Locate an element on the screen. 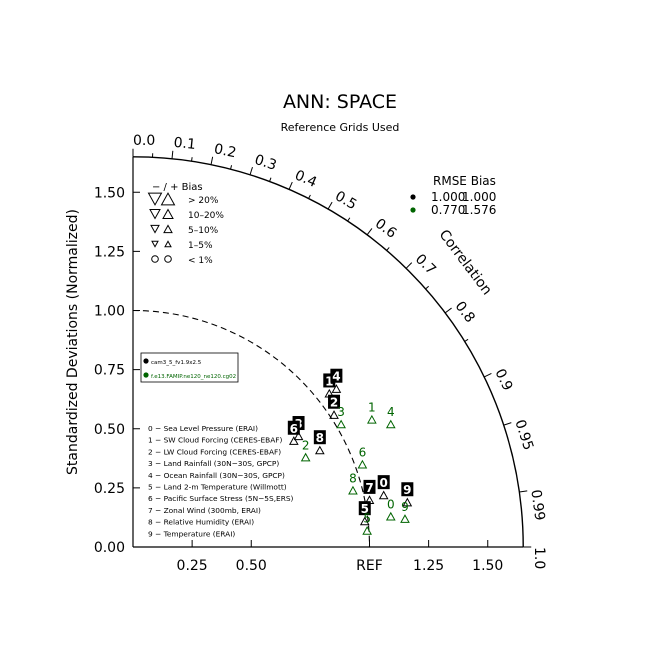 The height and width of the screenshot is (648, 648). correlation-tick-label: 0.95 is located at coordinates (523, 435).